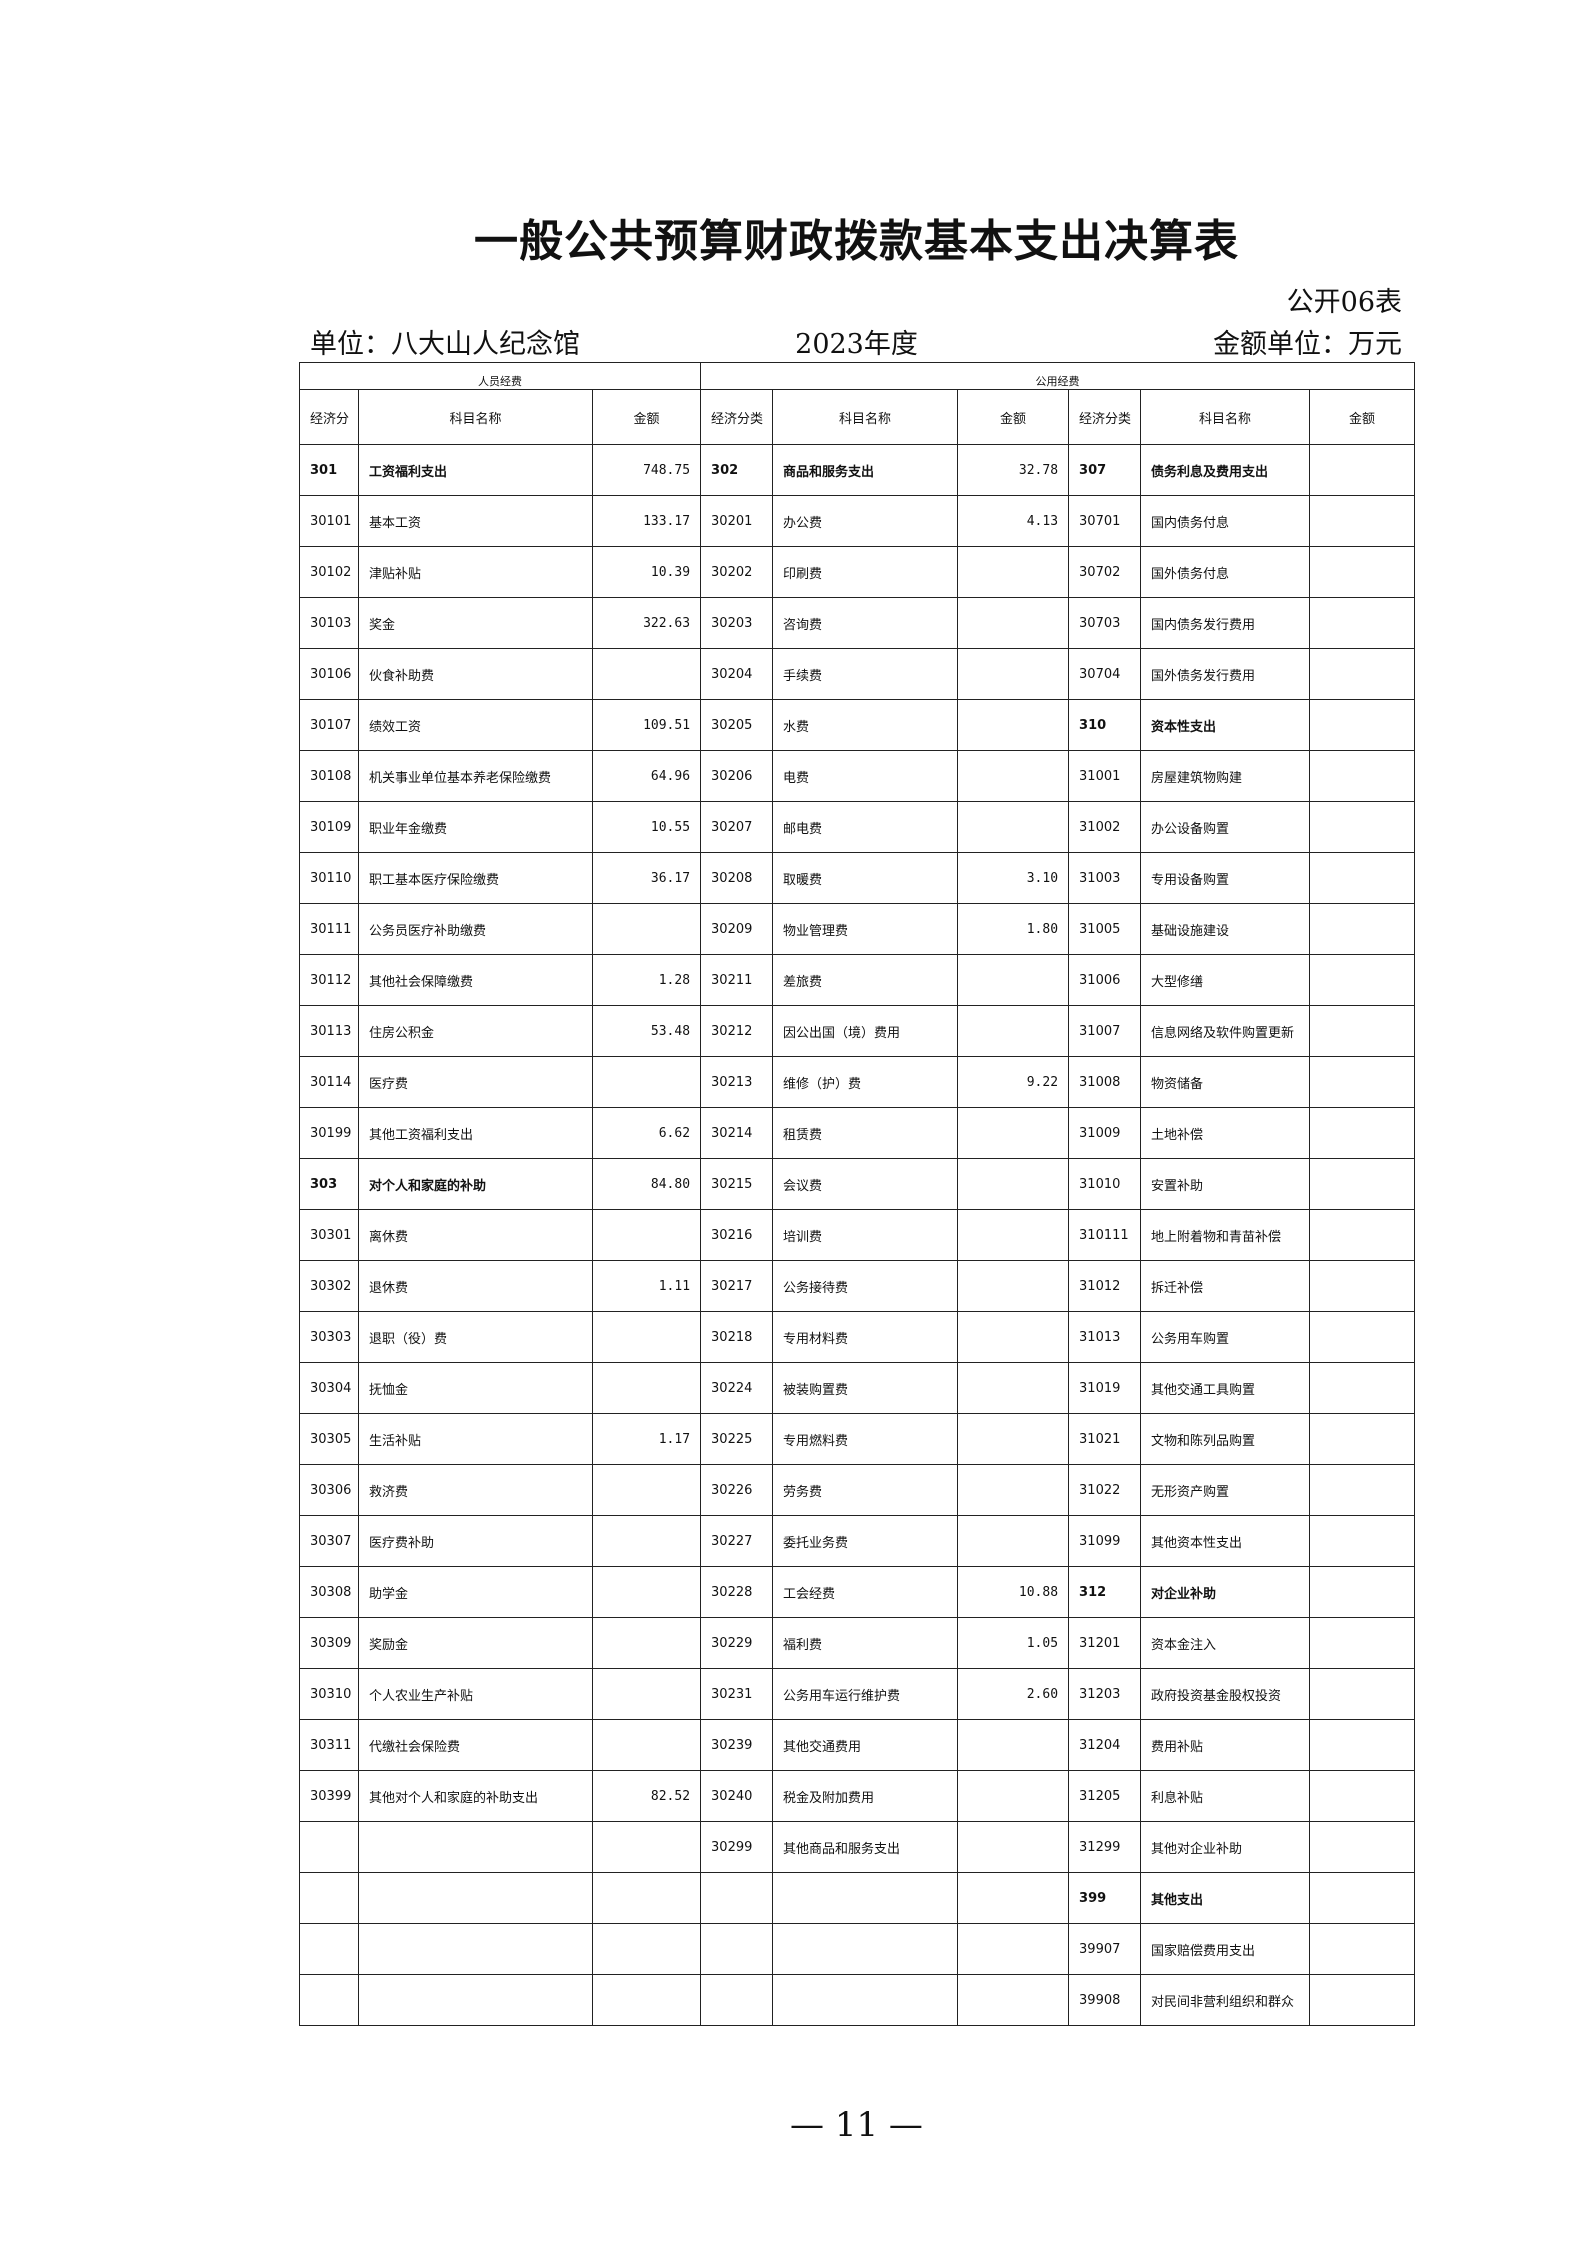  Describe the element at coordinates (865, 980) in the screenshot. I see `cell-name: 差旅费` at that location.